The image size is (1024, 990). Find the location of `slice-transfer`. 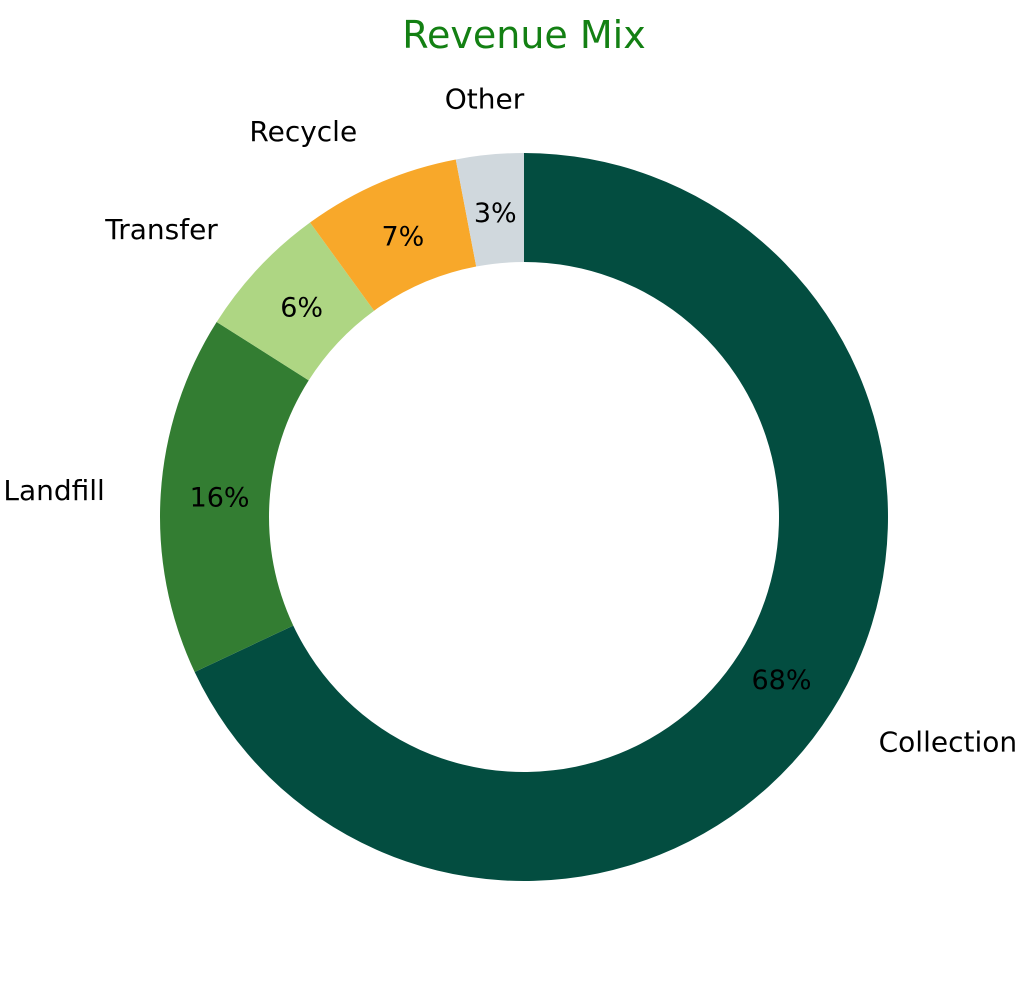

slice-transfer is located at coordinates (295, 301).